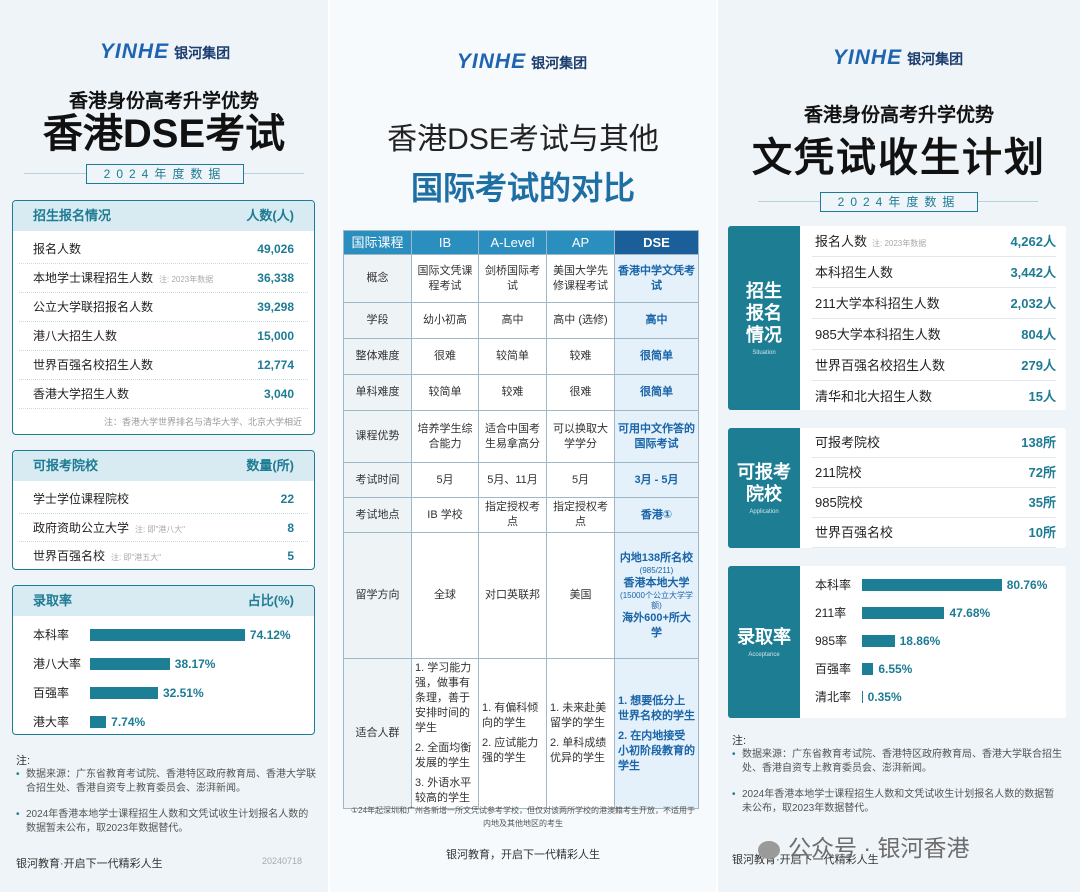 This screenshot has height=892, width=1080. Describe the element at coordinates (833, 697) in the screenshot. I see `bar-category: 清北率` at that location.